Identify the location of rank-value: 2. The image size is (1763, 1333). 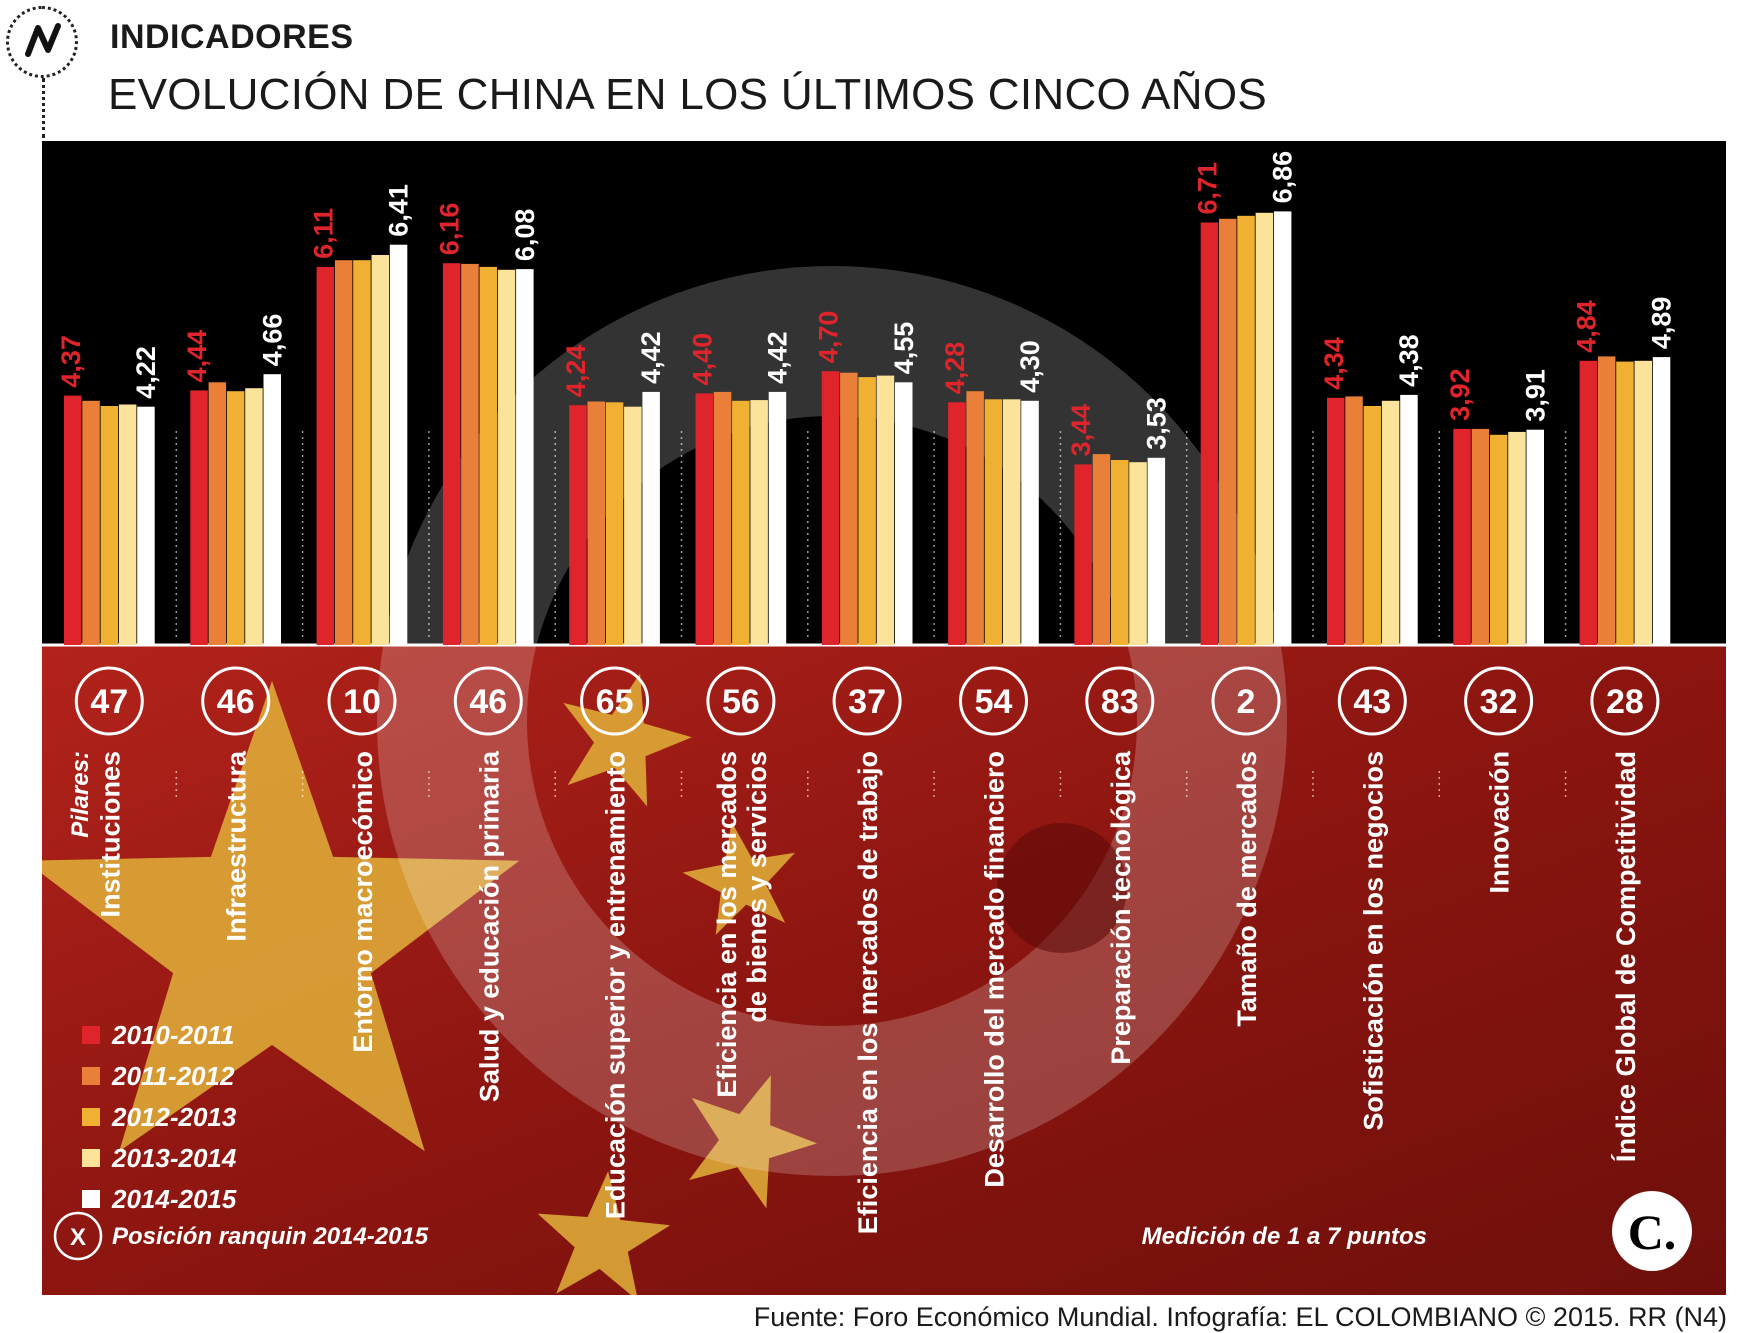
(1246, 702).